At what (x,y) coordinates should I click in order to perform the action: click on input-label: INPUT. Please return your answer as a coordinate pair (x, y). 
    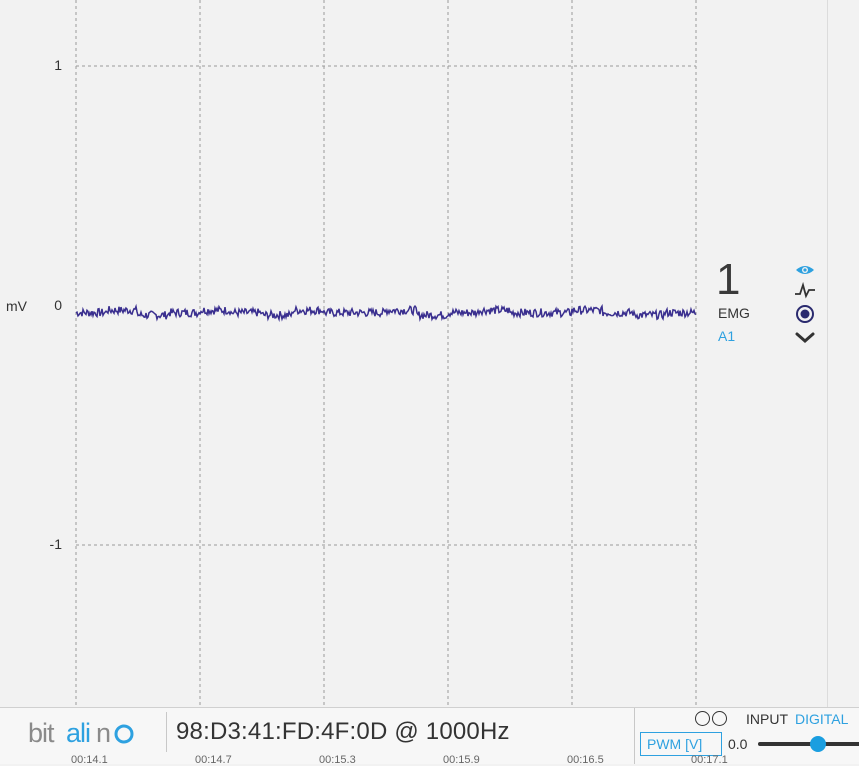
    Looking at the image, I should click on (767, 719).